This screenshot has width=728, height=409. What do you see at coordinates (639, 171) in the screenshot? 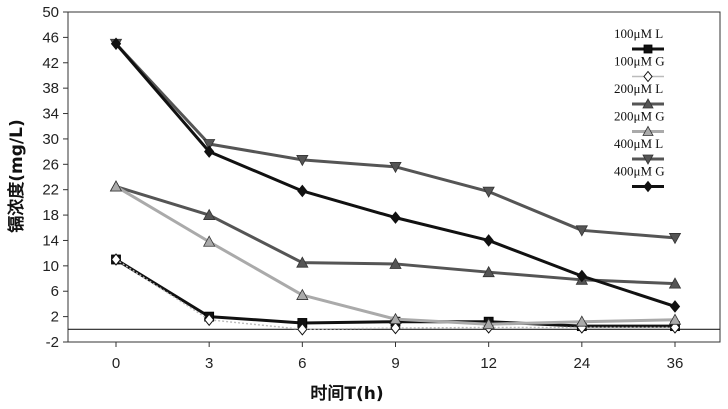
I see `legend-label: 400μM G` at bounding box center [639, 171].